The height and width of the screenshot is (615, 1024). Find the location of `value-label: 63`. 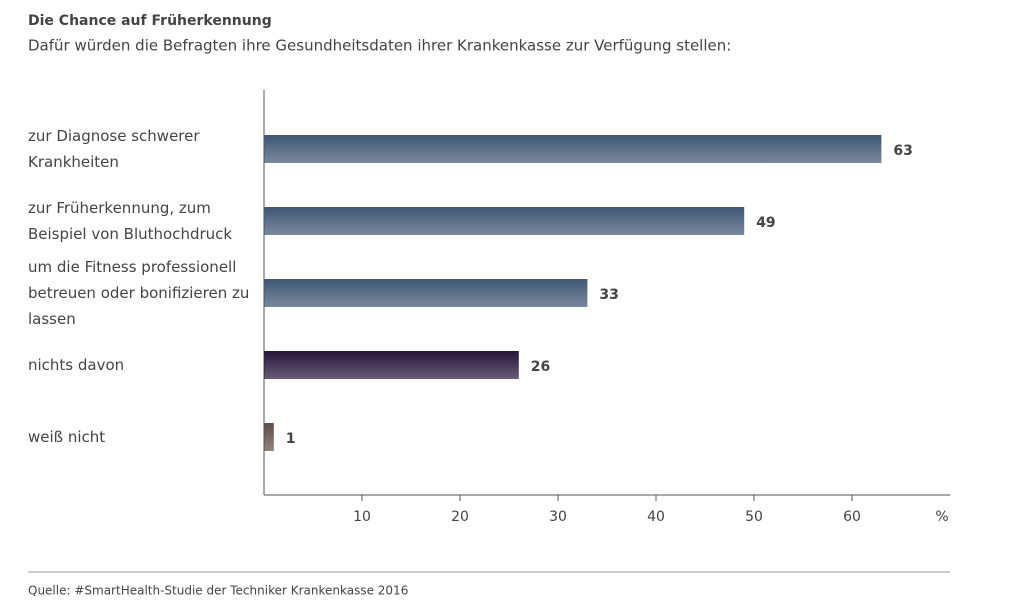

value-label: 63 is located at coordinates (902, 151).